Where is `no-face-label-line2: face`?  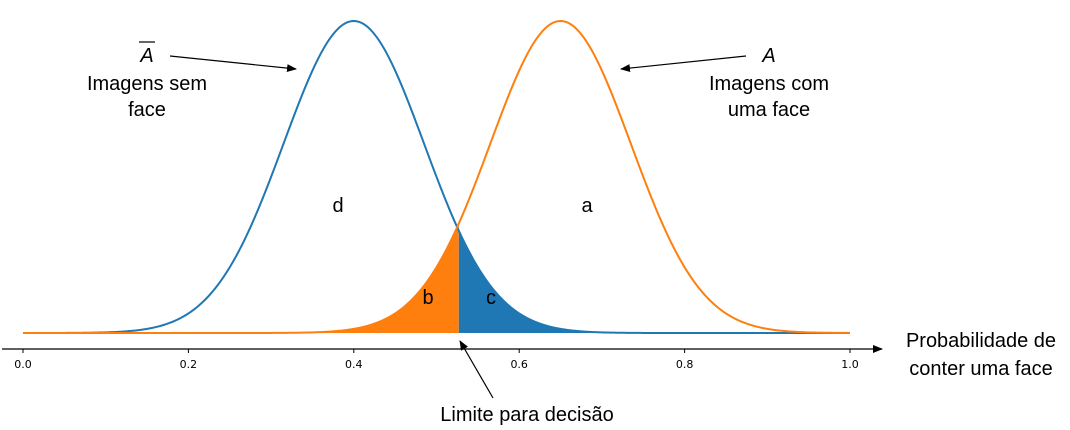
no-face-label-line2: face is located at coordinates (147, 110).